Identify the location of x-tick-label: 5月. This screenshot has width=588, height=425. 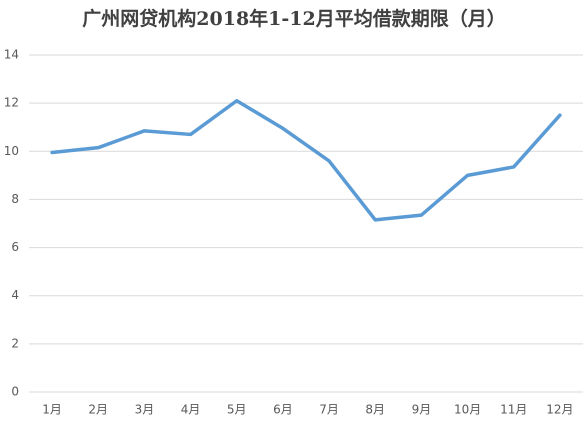
(237, 410).